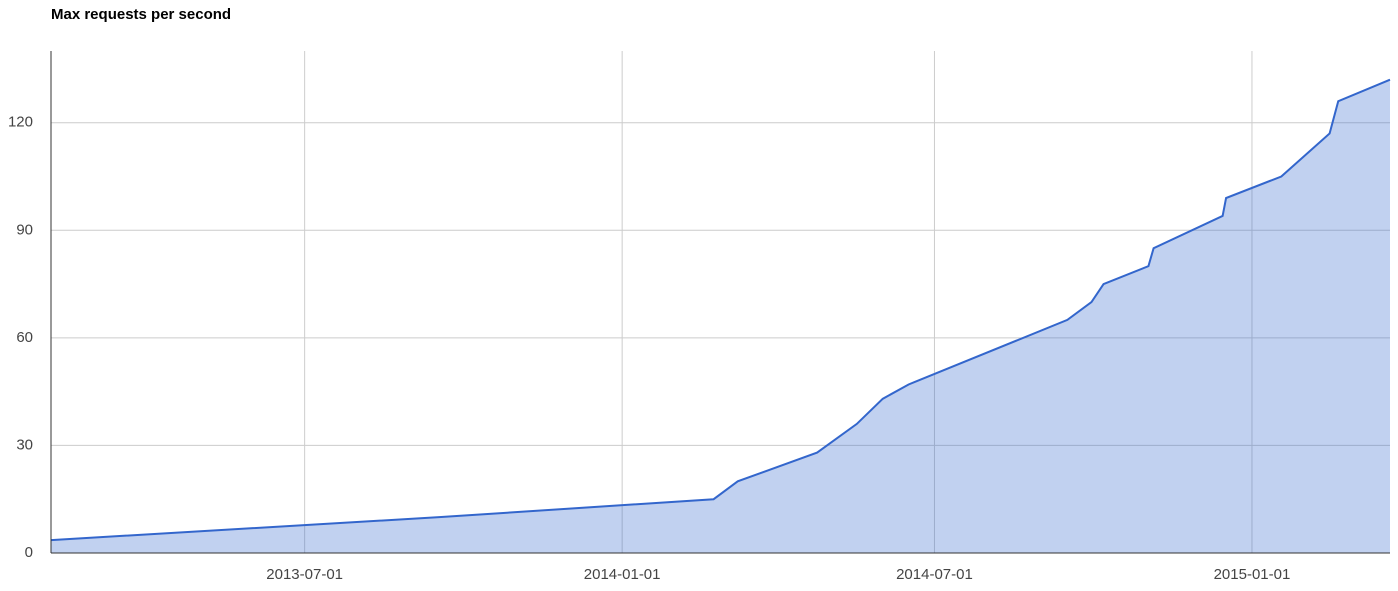 The image size is (1398, 591). Describe the element at coordinates (24, 337) in the screenshot. I see `y-tick-label: 60` at that location.